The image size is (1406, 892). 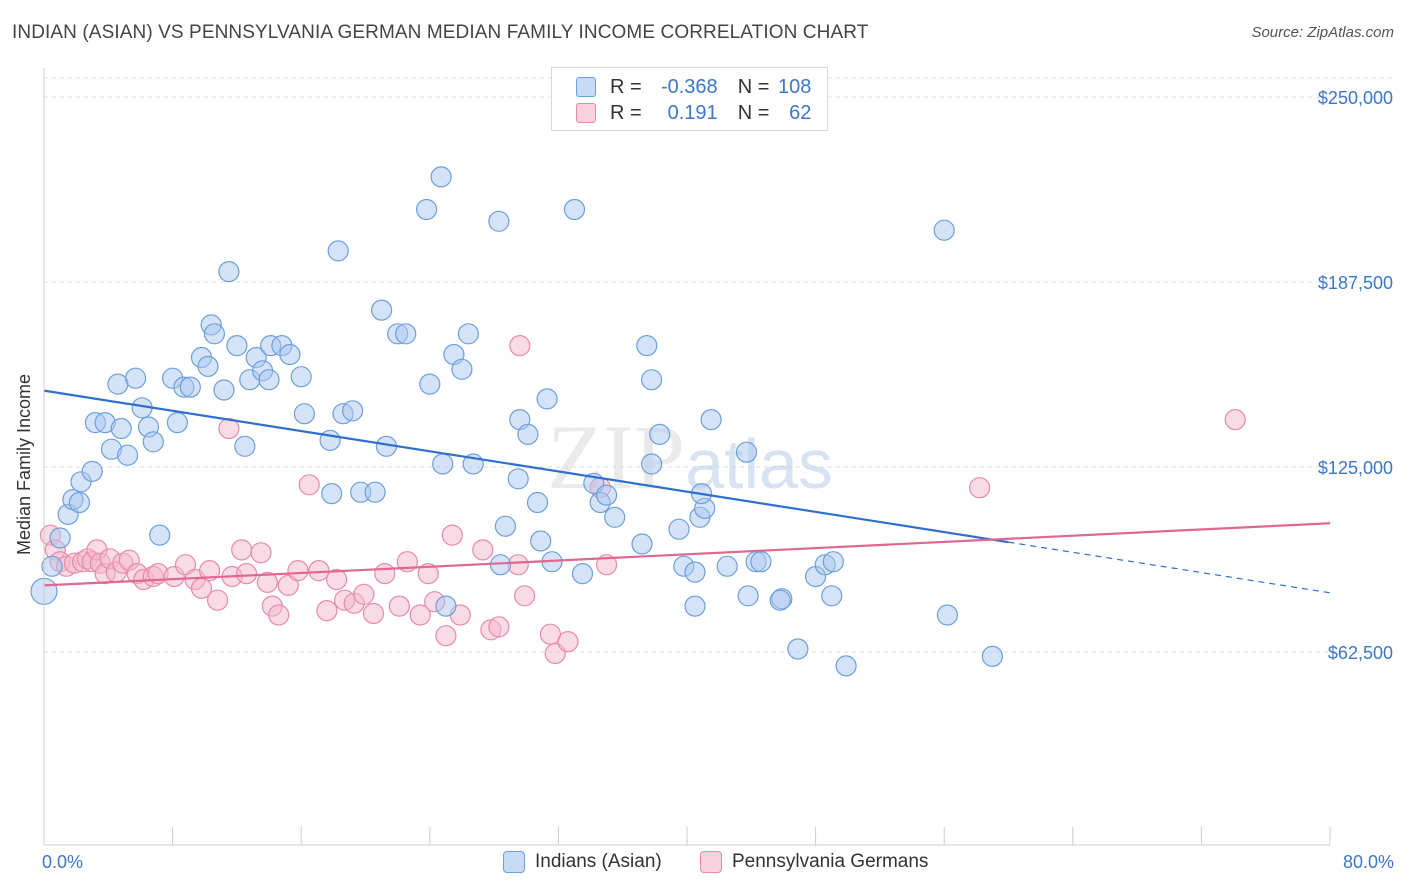 I want to click on trend-line-pennsylvania, so click(x=687, y=554).